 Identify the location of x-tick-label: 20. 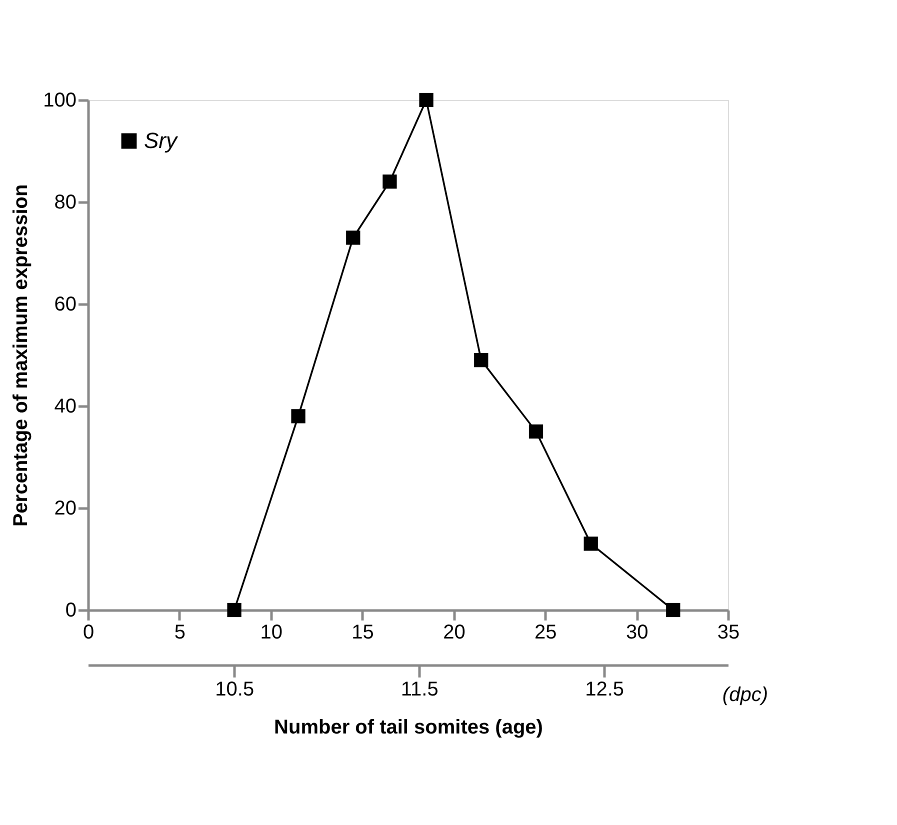
(454, 633).